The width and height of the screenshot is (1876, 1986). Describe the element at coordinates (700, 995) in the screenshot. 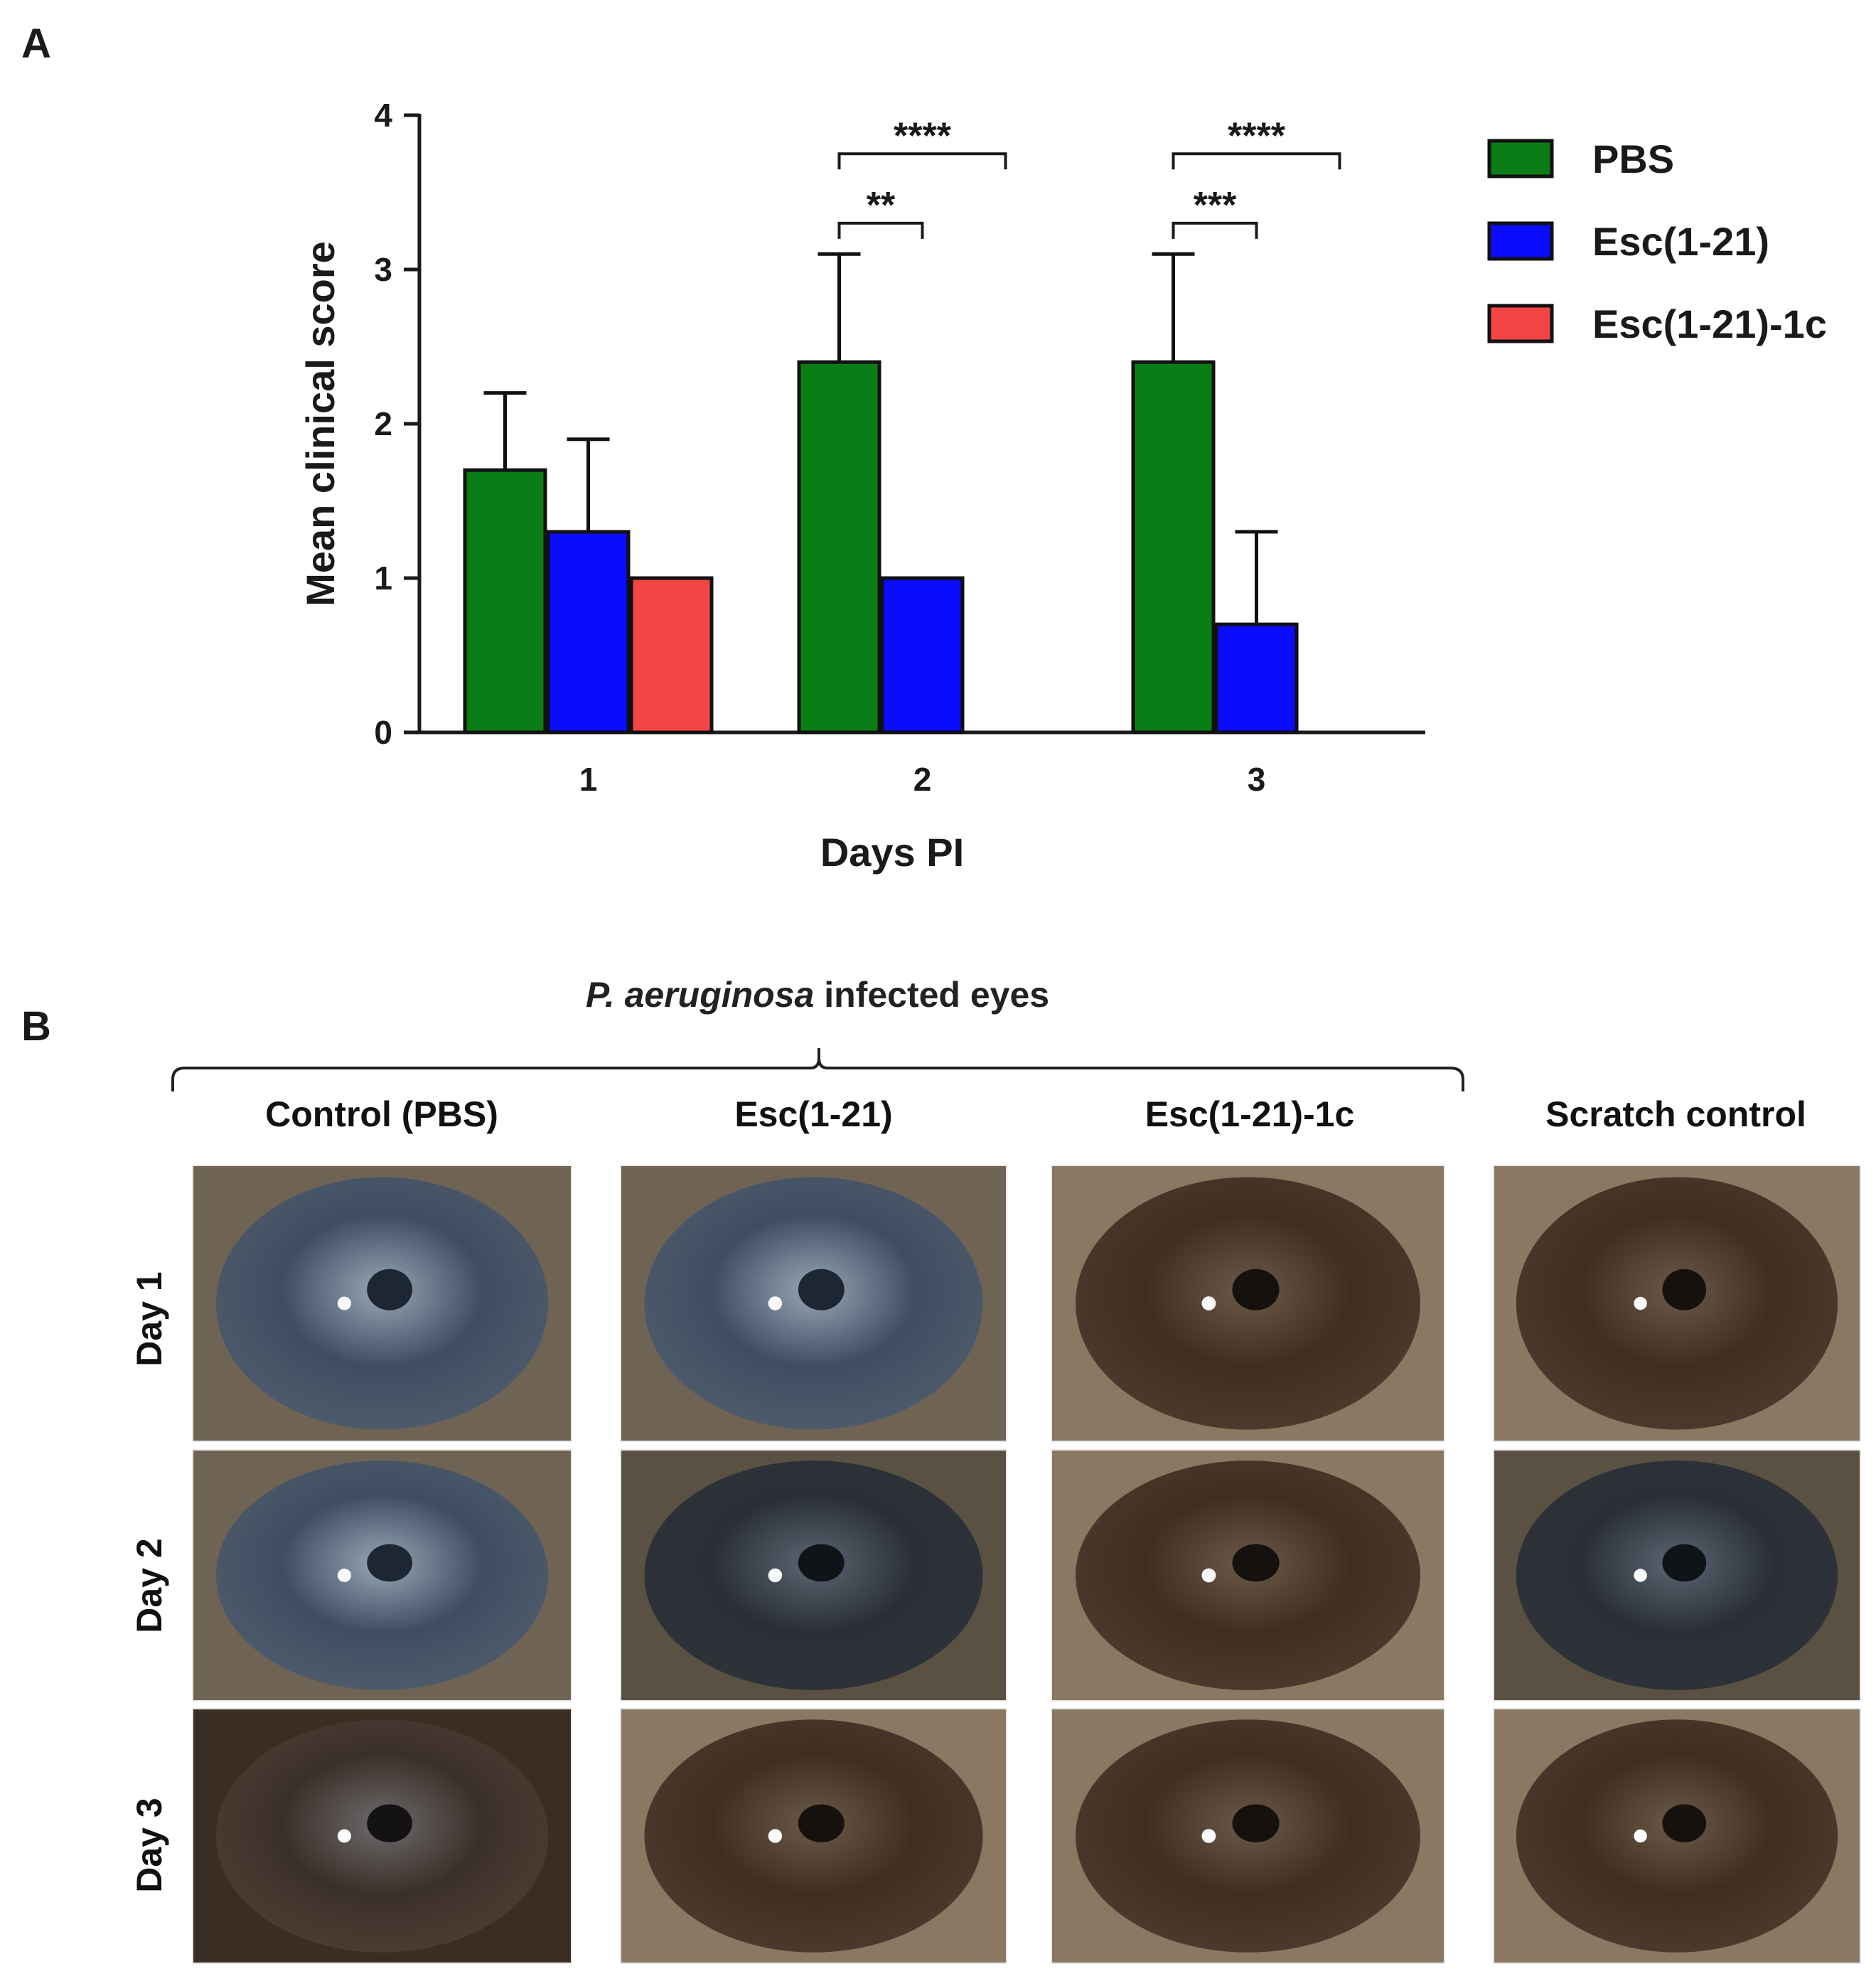

I see `group-title-species: P. aeruginosa` at that location.